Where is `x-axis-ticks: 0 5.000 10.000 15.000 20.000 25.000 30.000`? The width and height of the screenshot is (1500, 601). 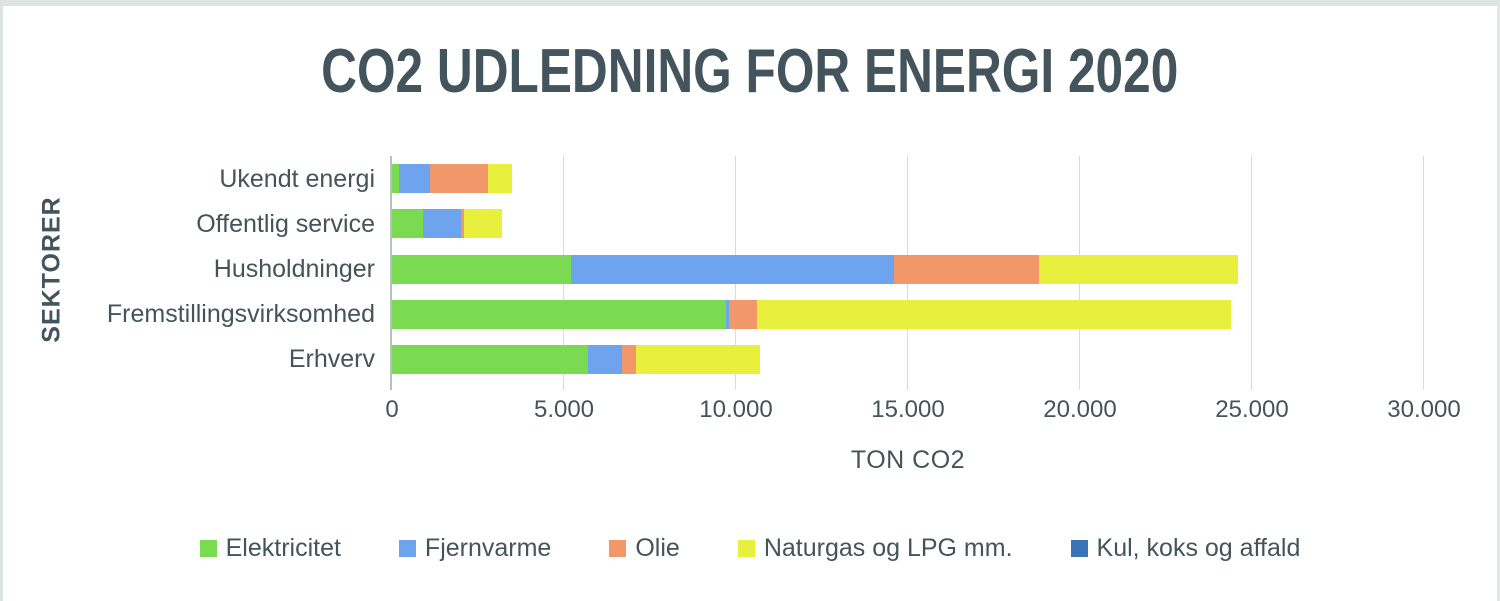 x-axis-ticks: 0 5.000 10.000 15.000 20.000 25.000 30.000 is located at coordinates (922, 411).